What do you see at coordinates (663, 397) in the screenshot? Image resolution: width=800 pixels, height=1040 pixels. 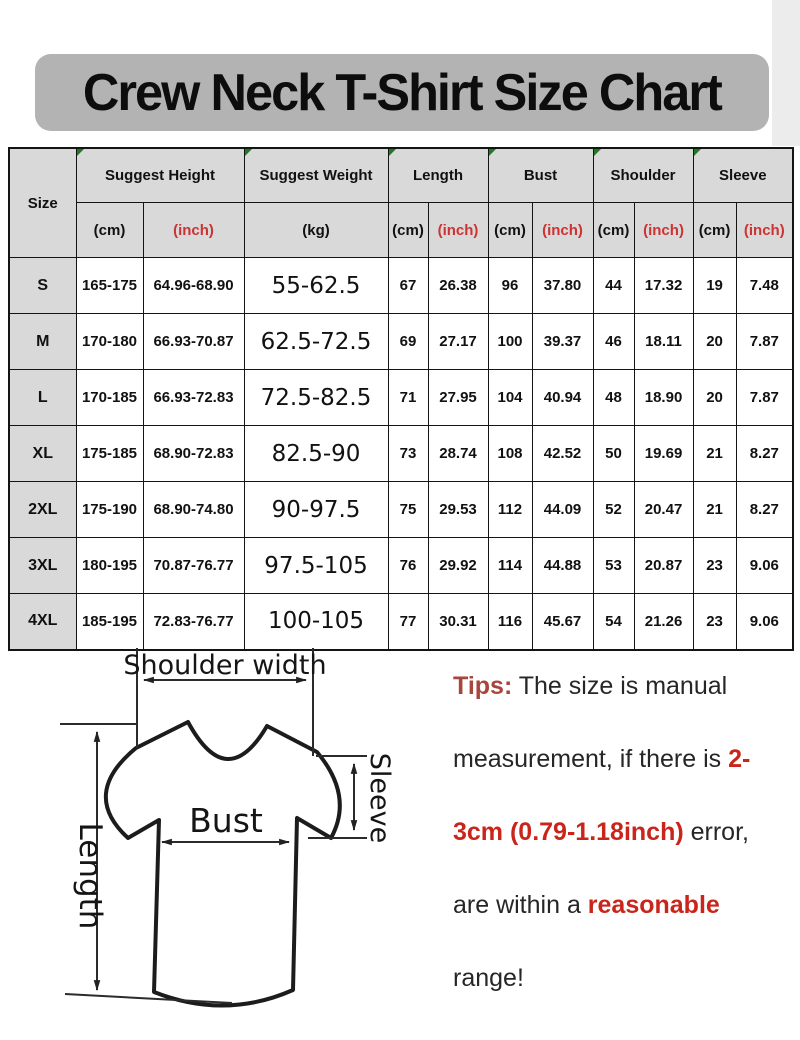 I see `size-value-cell: 18.90` at bounding box center [663, 397].